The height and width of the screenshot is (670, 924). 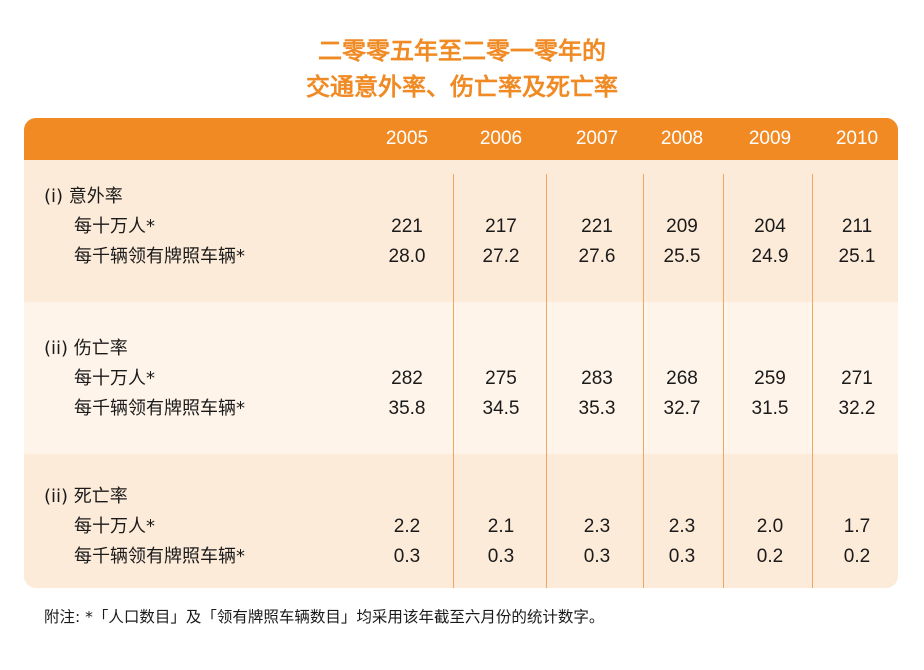 I want to click on table-cell: 275, so click(x=501, y=378).